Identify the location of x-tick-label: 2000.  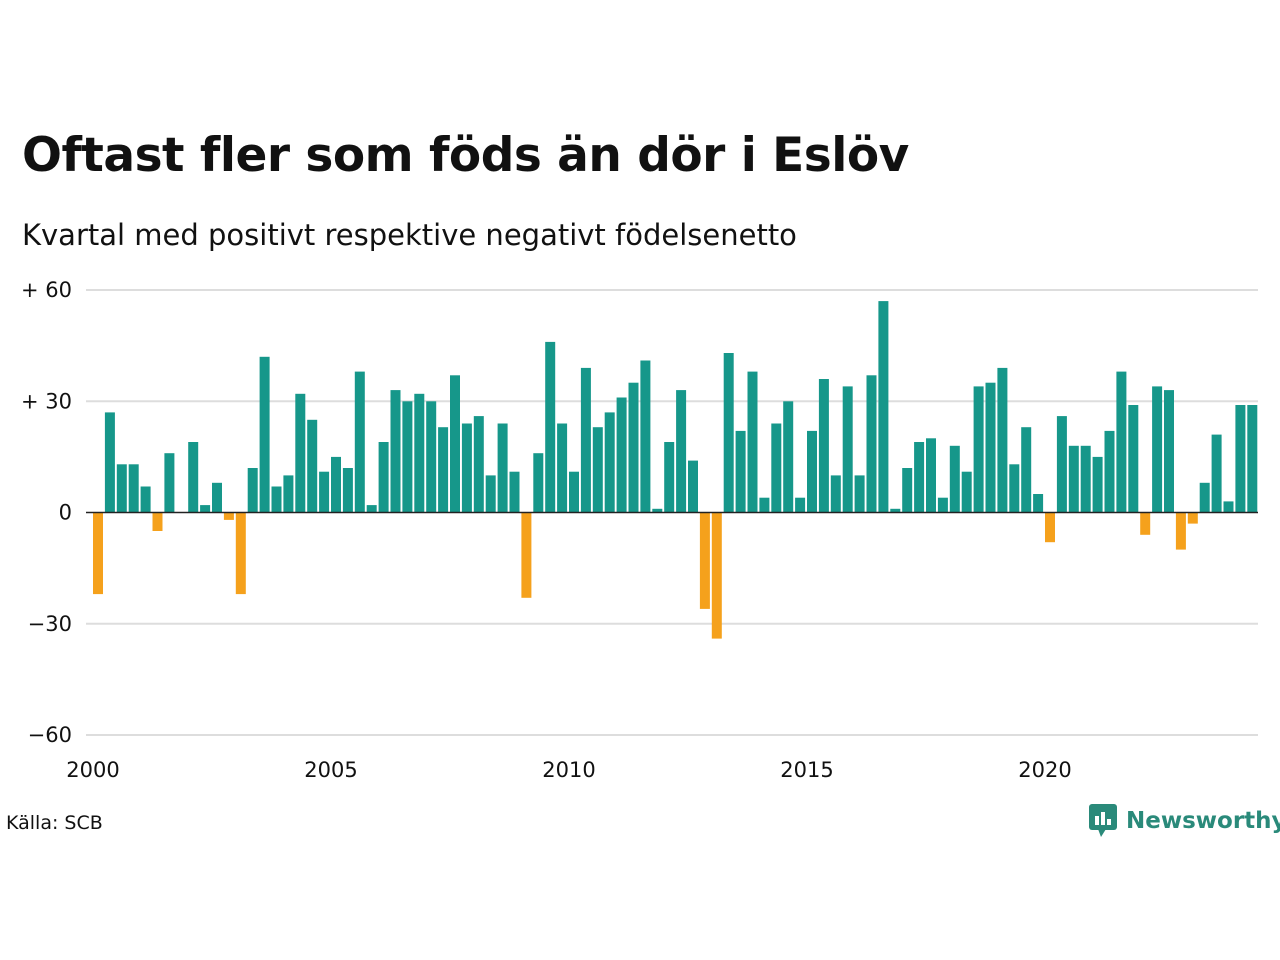
(92, 770).